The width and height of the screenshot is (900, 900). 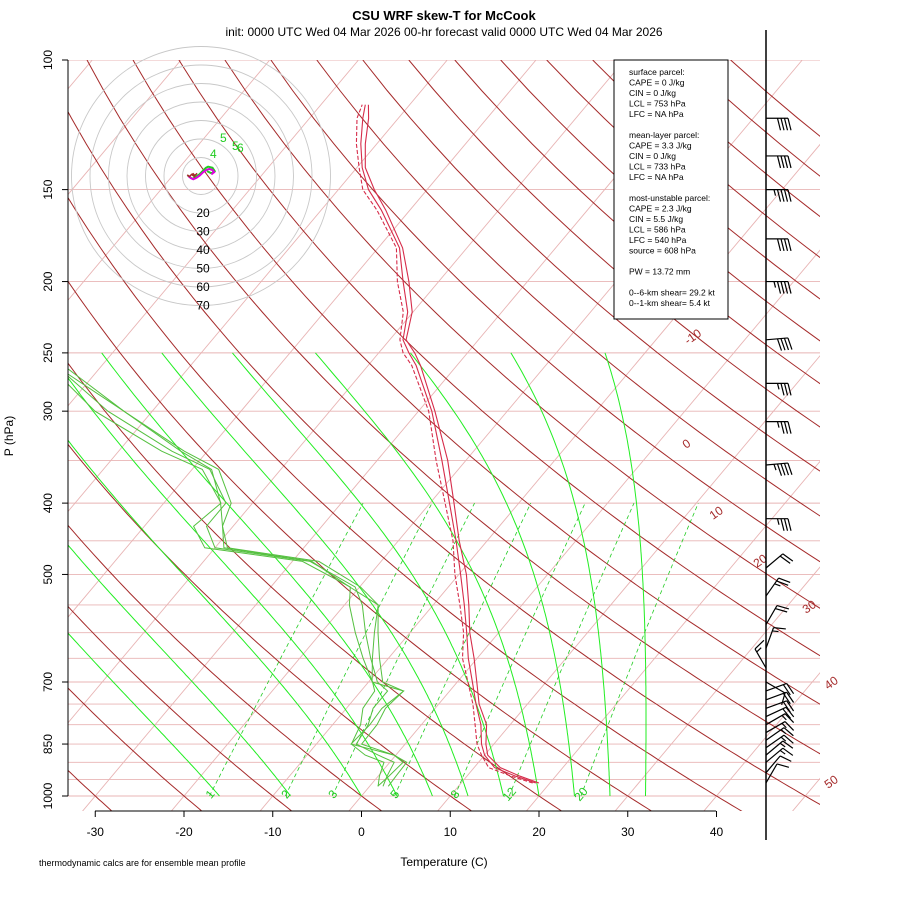 What do you see at coordinates (96, 832) in the screenshot?
I see `x-tick-label: -30` at bounding box center [96, 832].